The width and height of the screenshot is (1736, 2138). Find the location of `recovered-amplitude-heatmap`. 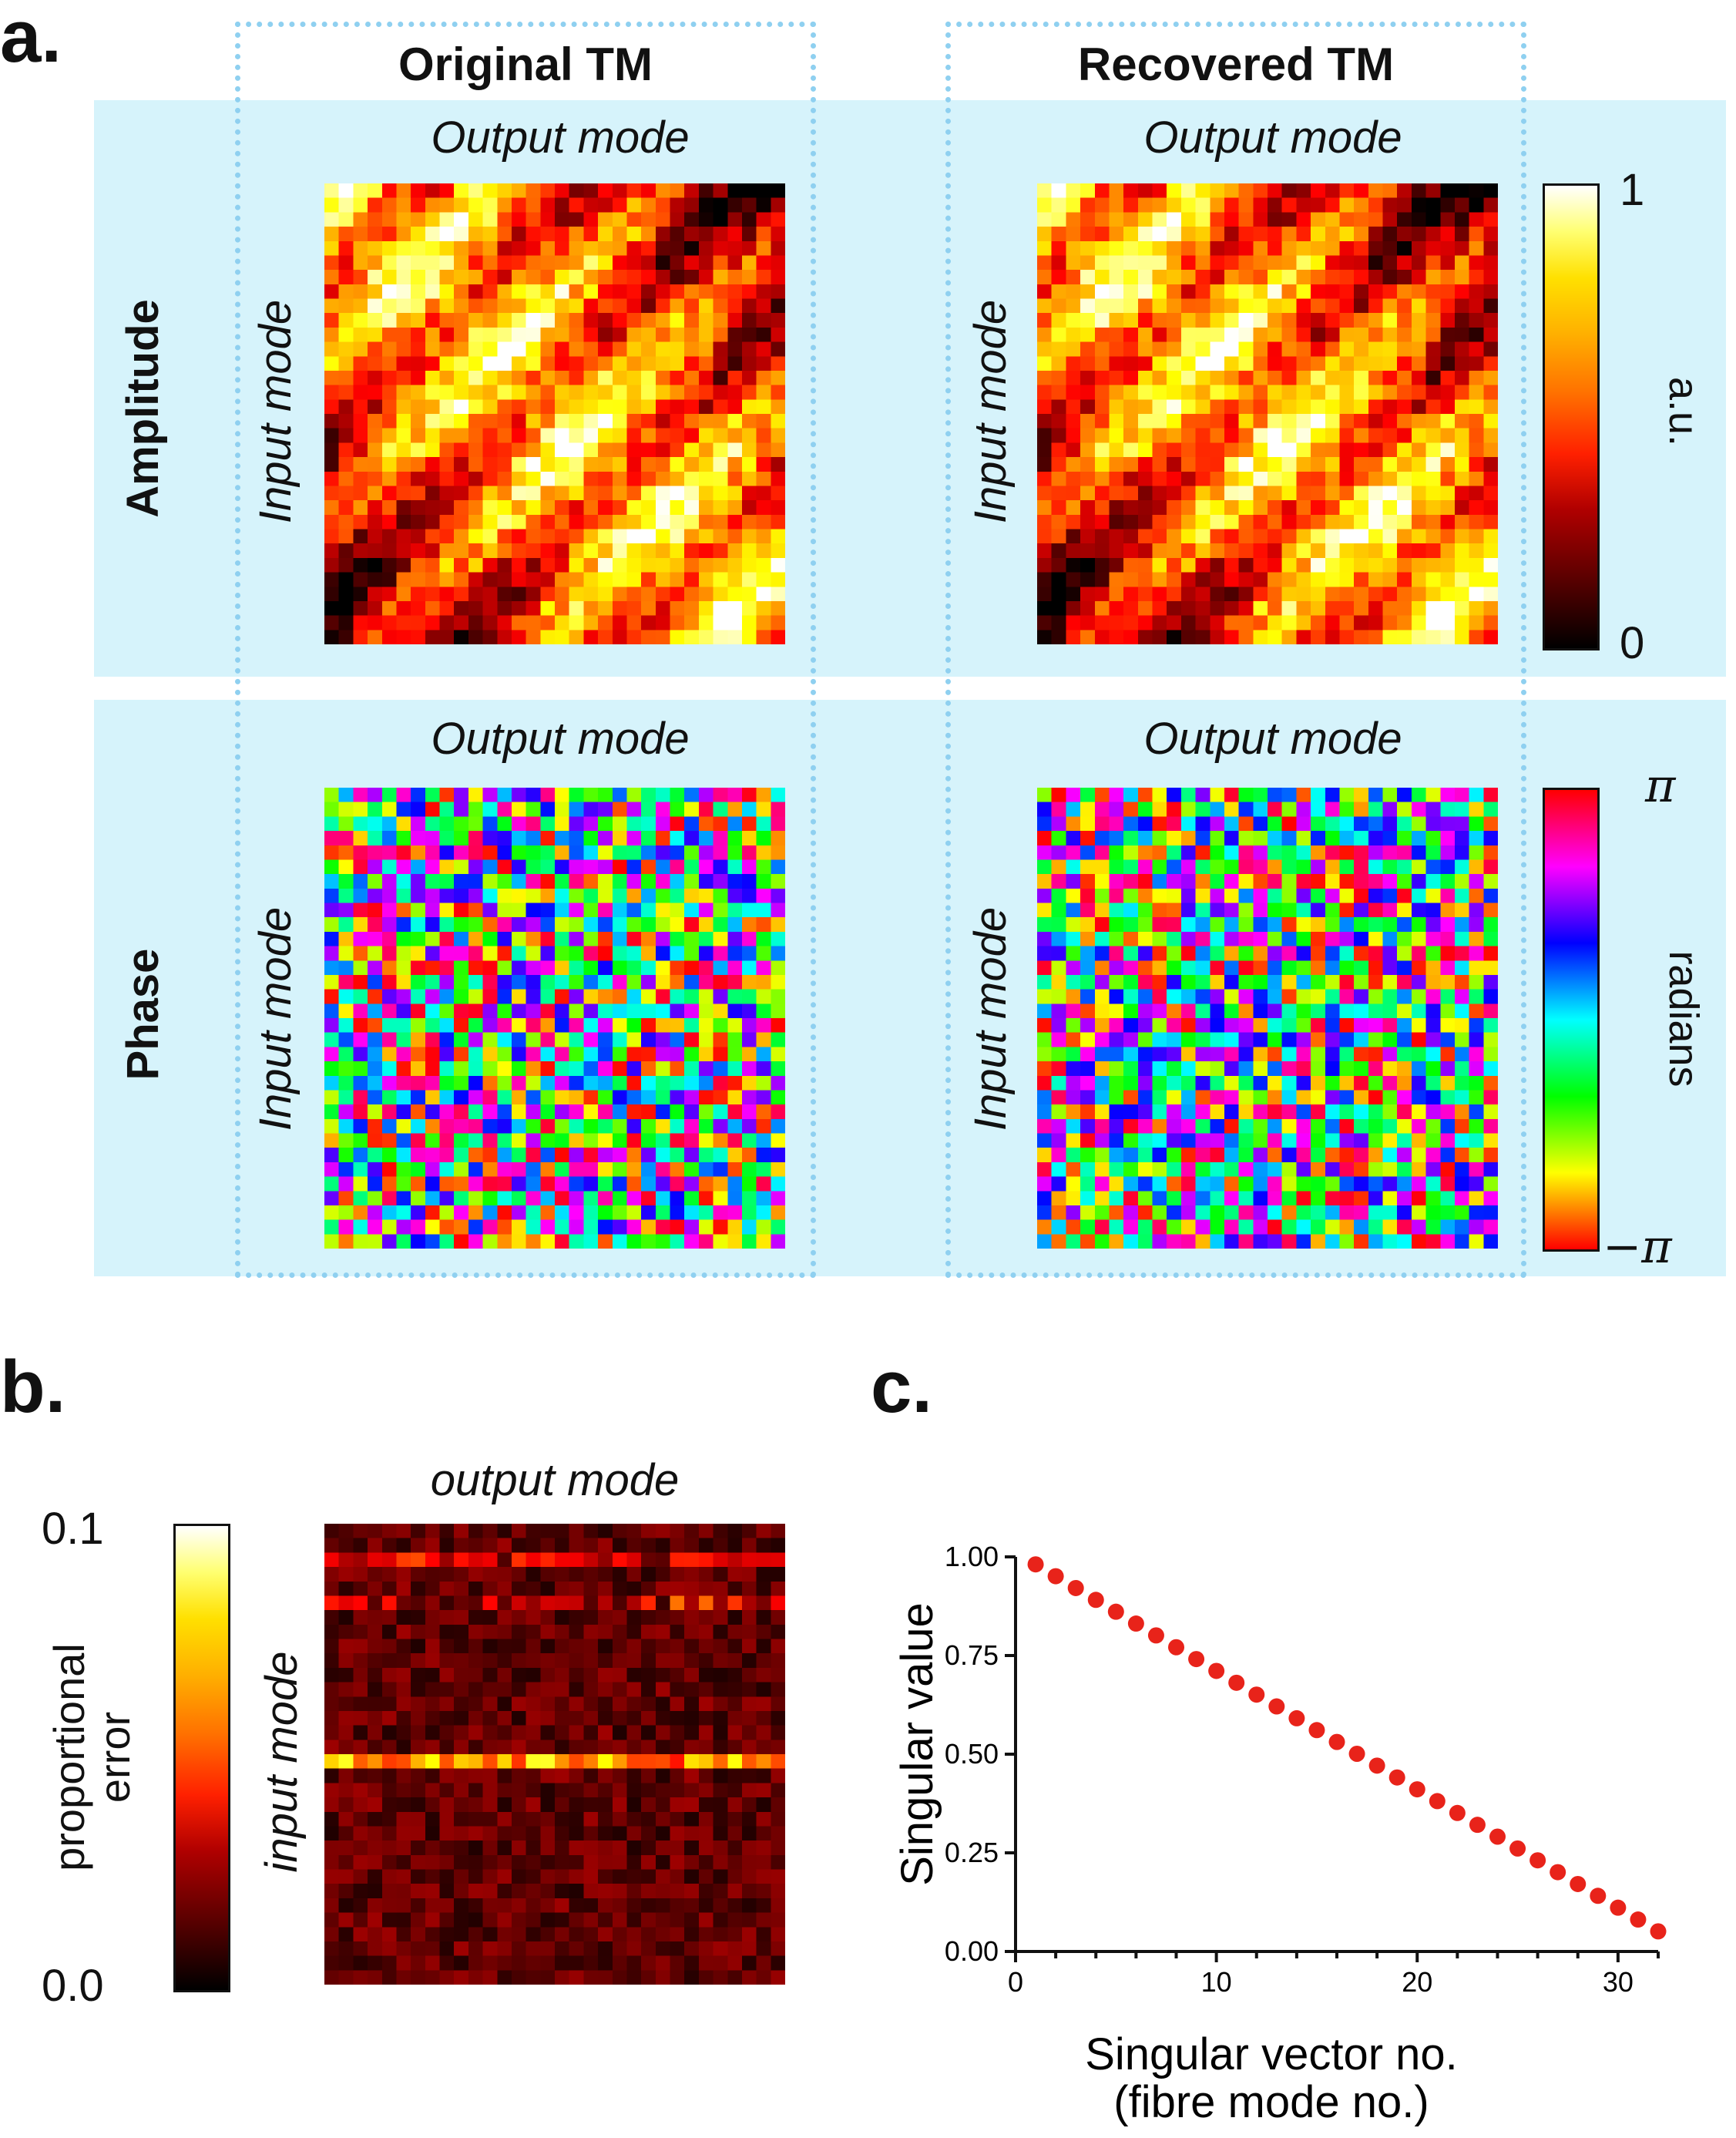

recovered-amplitude-heatmap is located at coordinates (1268, 413).